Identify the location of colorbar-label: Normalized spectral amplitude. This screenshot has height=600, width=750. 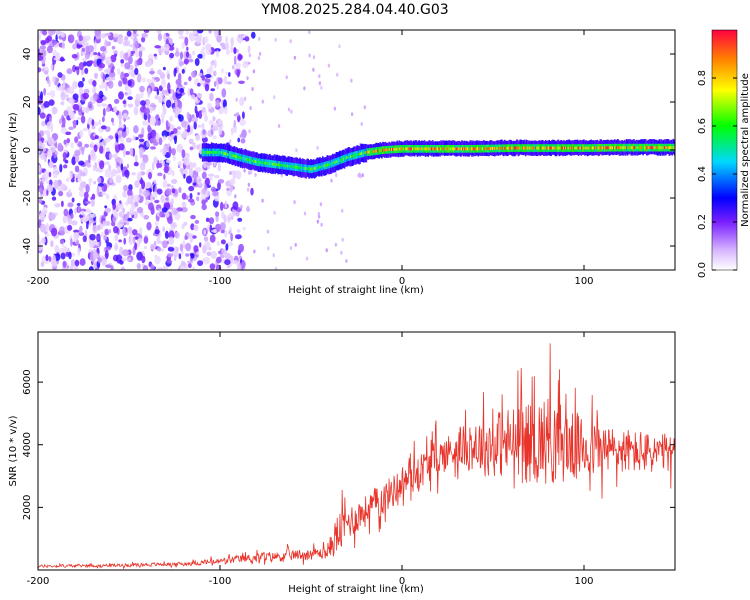
(745, 150).